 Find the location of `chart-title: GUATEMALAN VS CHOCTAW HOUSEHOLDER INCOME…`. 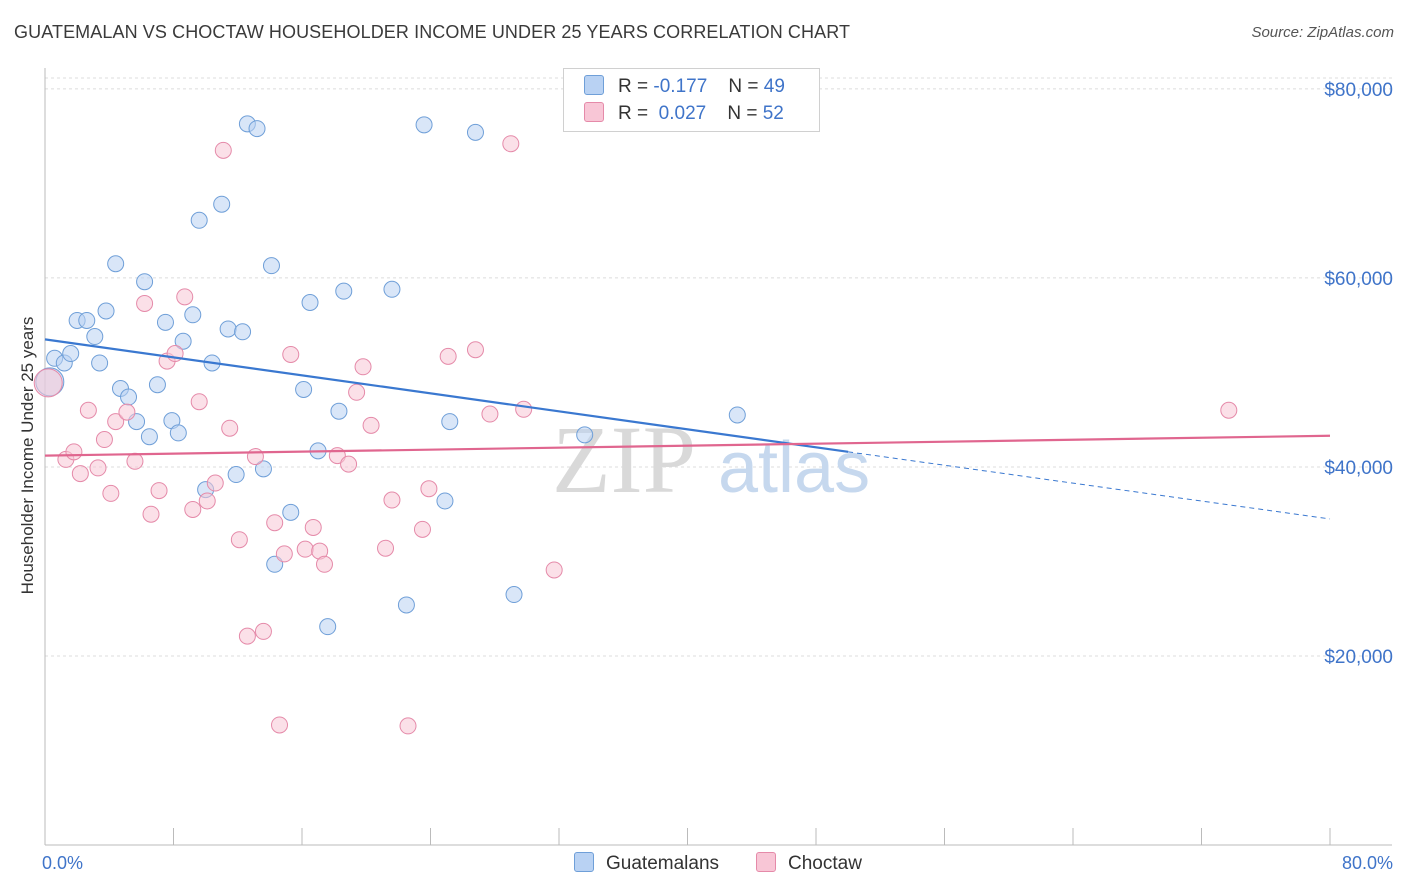

chart-title: GUATEMALAN VS CHOCTAW HOUSEHOLDER INCOME… is located at coordinates (432, 32).